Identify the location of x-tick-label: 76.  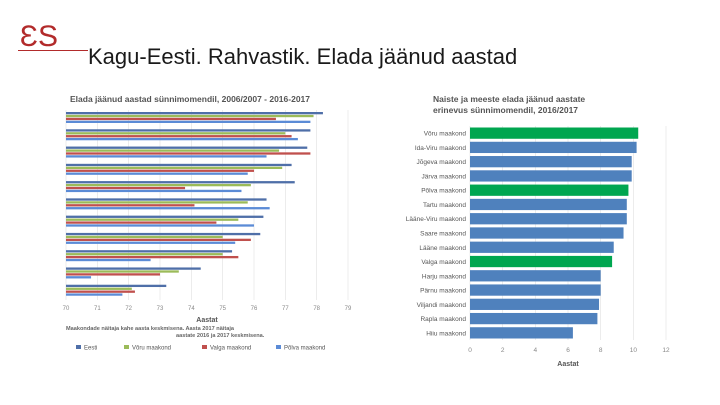
(254, 309).